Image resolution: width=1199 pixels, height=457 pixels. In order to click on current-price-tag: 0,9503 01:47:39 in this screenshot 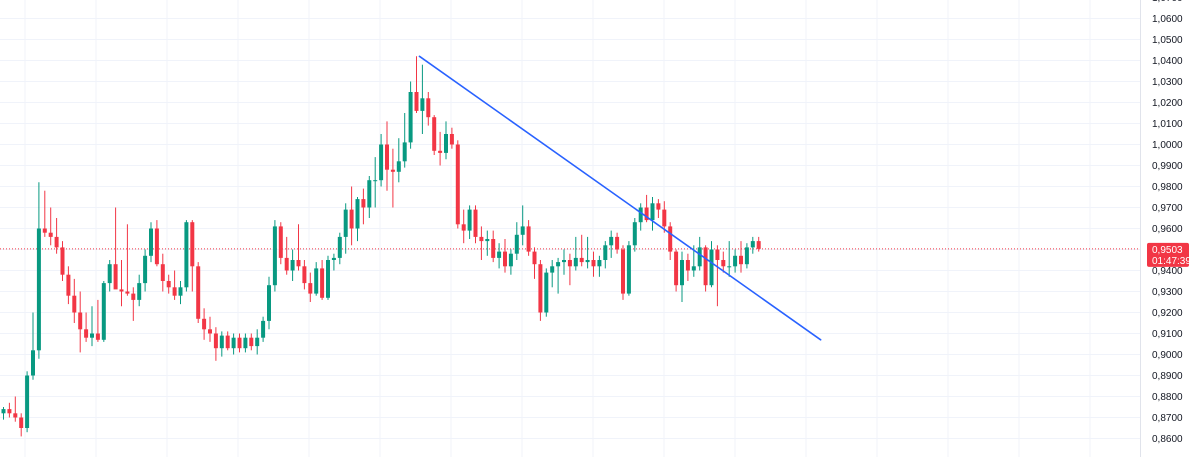, I will do `click(1169, 254)`.